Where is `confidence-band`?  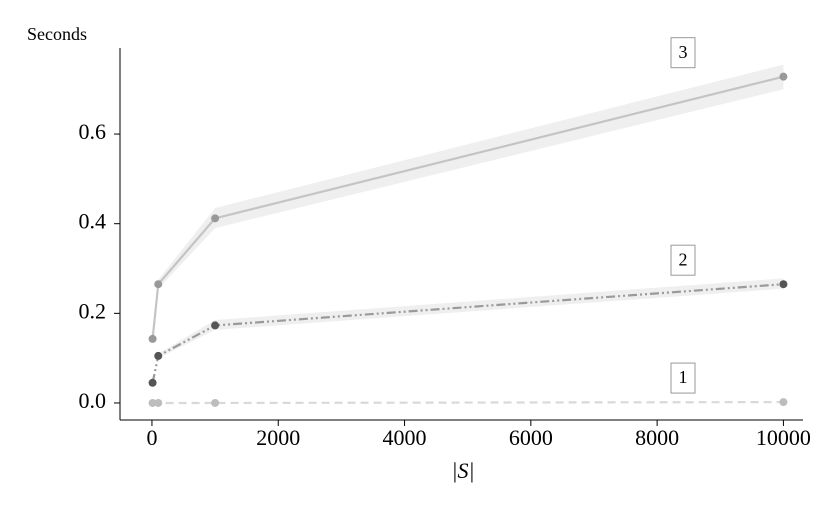
confidence-band is located at coordinates (471, 318).